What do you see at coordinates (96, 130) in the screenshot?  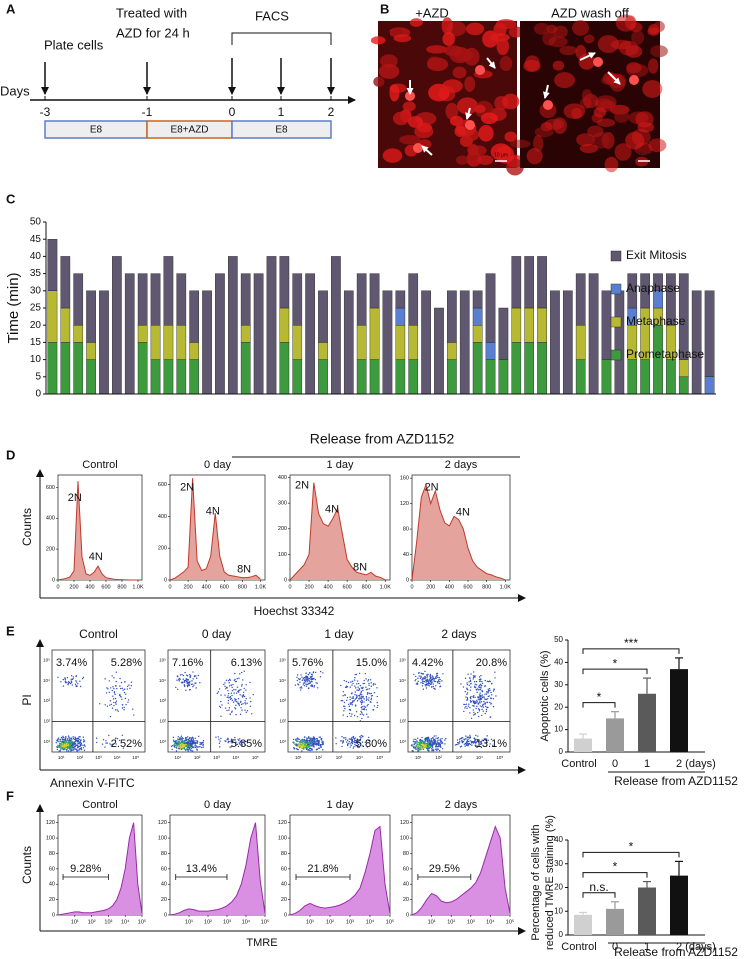 I see `media-label: E8` at bounding box center [96, 130].